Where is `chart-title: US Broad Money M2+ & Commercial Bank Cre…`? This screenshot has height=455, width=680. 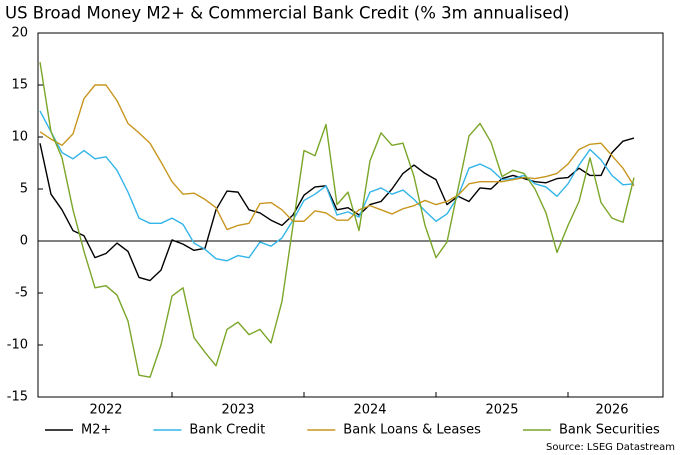 chart-title: US Broad Money M2+ & Commercial Bank Cre… is located at coordinates (287, 13).